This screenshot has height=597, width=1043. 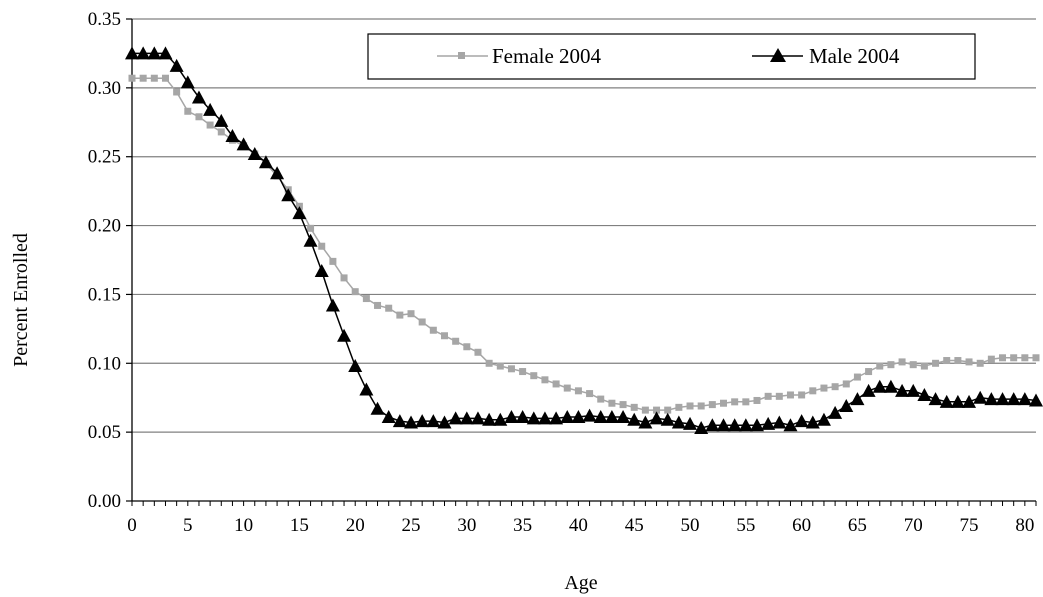 What do you see at coordinates (801, 525) in the screenshot?
I see `x-tick-label: 60` at bounding box center [801, 525].